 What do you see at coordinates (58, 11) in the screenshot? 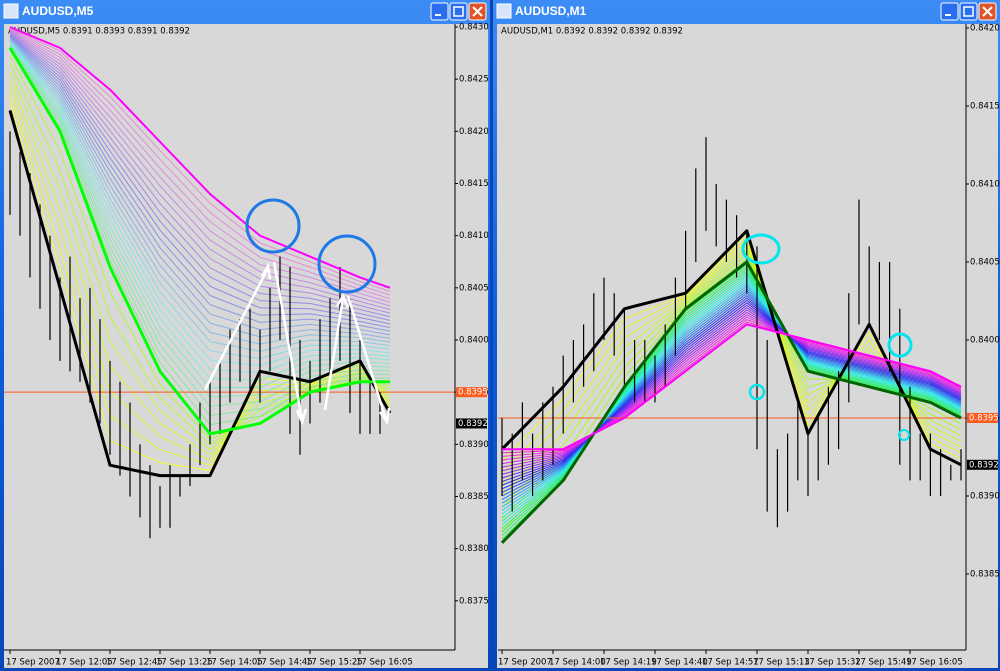
I see `window-title: AUDUSD,M5` at bounding box center [58, 11].